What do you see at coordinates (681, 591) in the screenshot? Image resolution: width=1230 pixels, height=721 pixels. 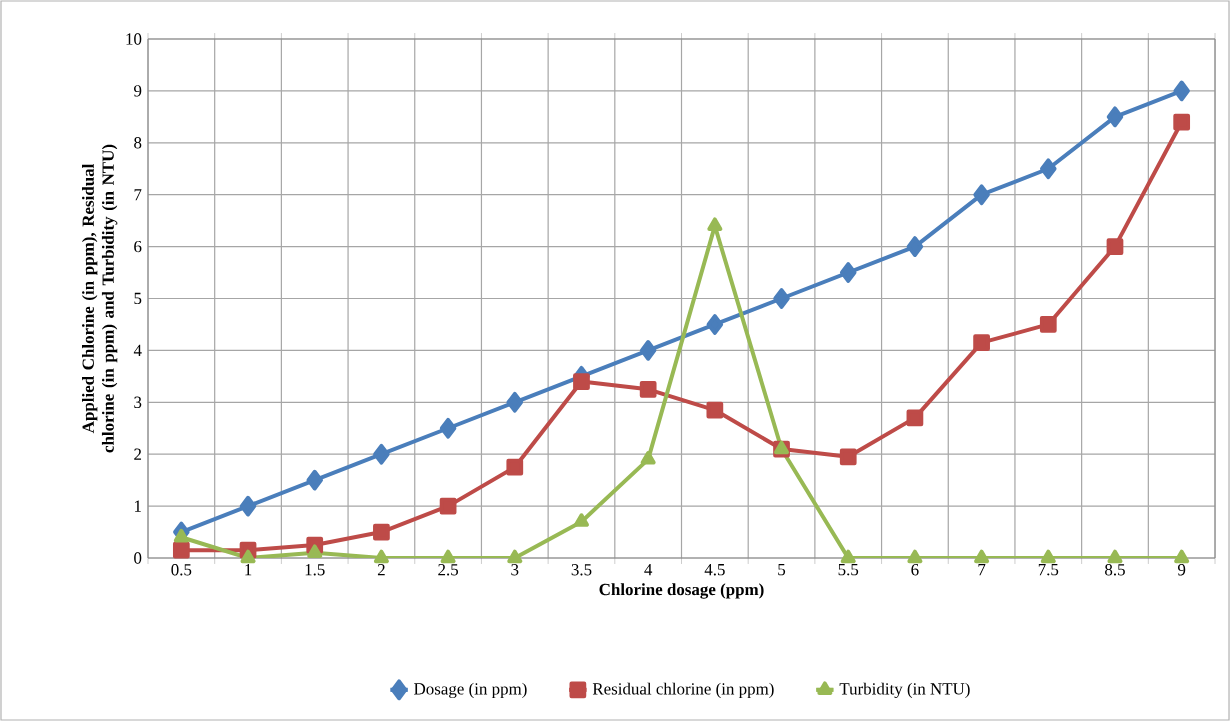 I see `x-axis-title: Chlorine dosage (ppm)` at bounding box center [681, 591].